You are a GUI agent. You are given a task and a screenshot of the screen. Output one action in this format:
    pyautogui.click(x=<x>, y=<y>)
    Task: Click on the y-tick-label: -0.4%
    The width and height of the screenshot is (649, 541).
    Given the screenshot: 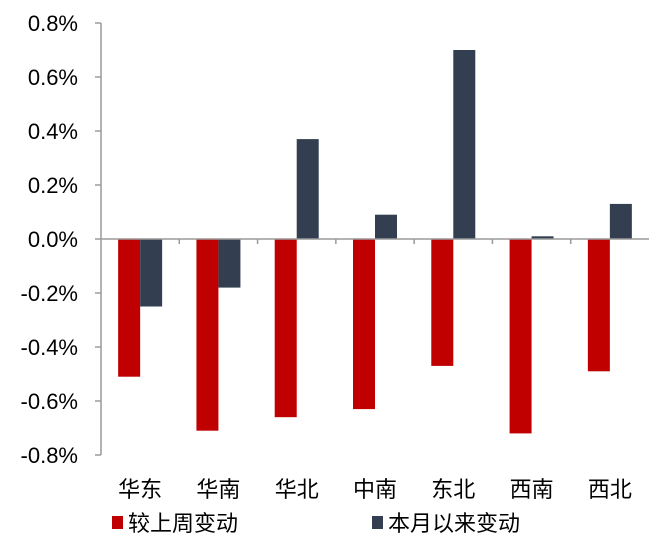 What is the action you would take?
    pyautogui.click(x=49, y=347)
    